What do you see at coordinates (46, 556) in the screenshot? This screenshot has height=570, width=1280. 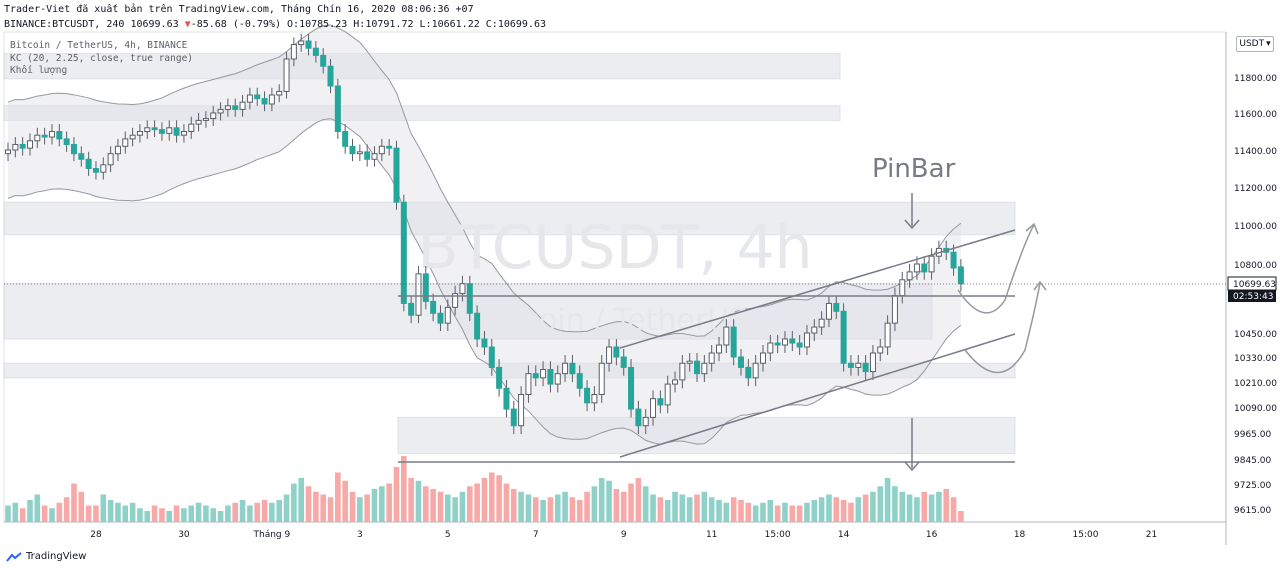 I see `footer-brand: TradingView` at bounding box center [46, 556].